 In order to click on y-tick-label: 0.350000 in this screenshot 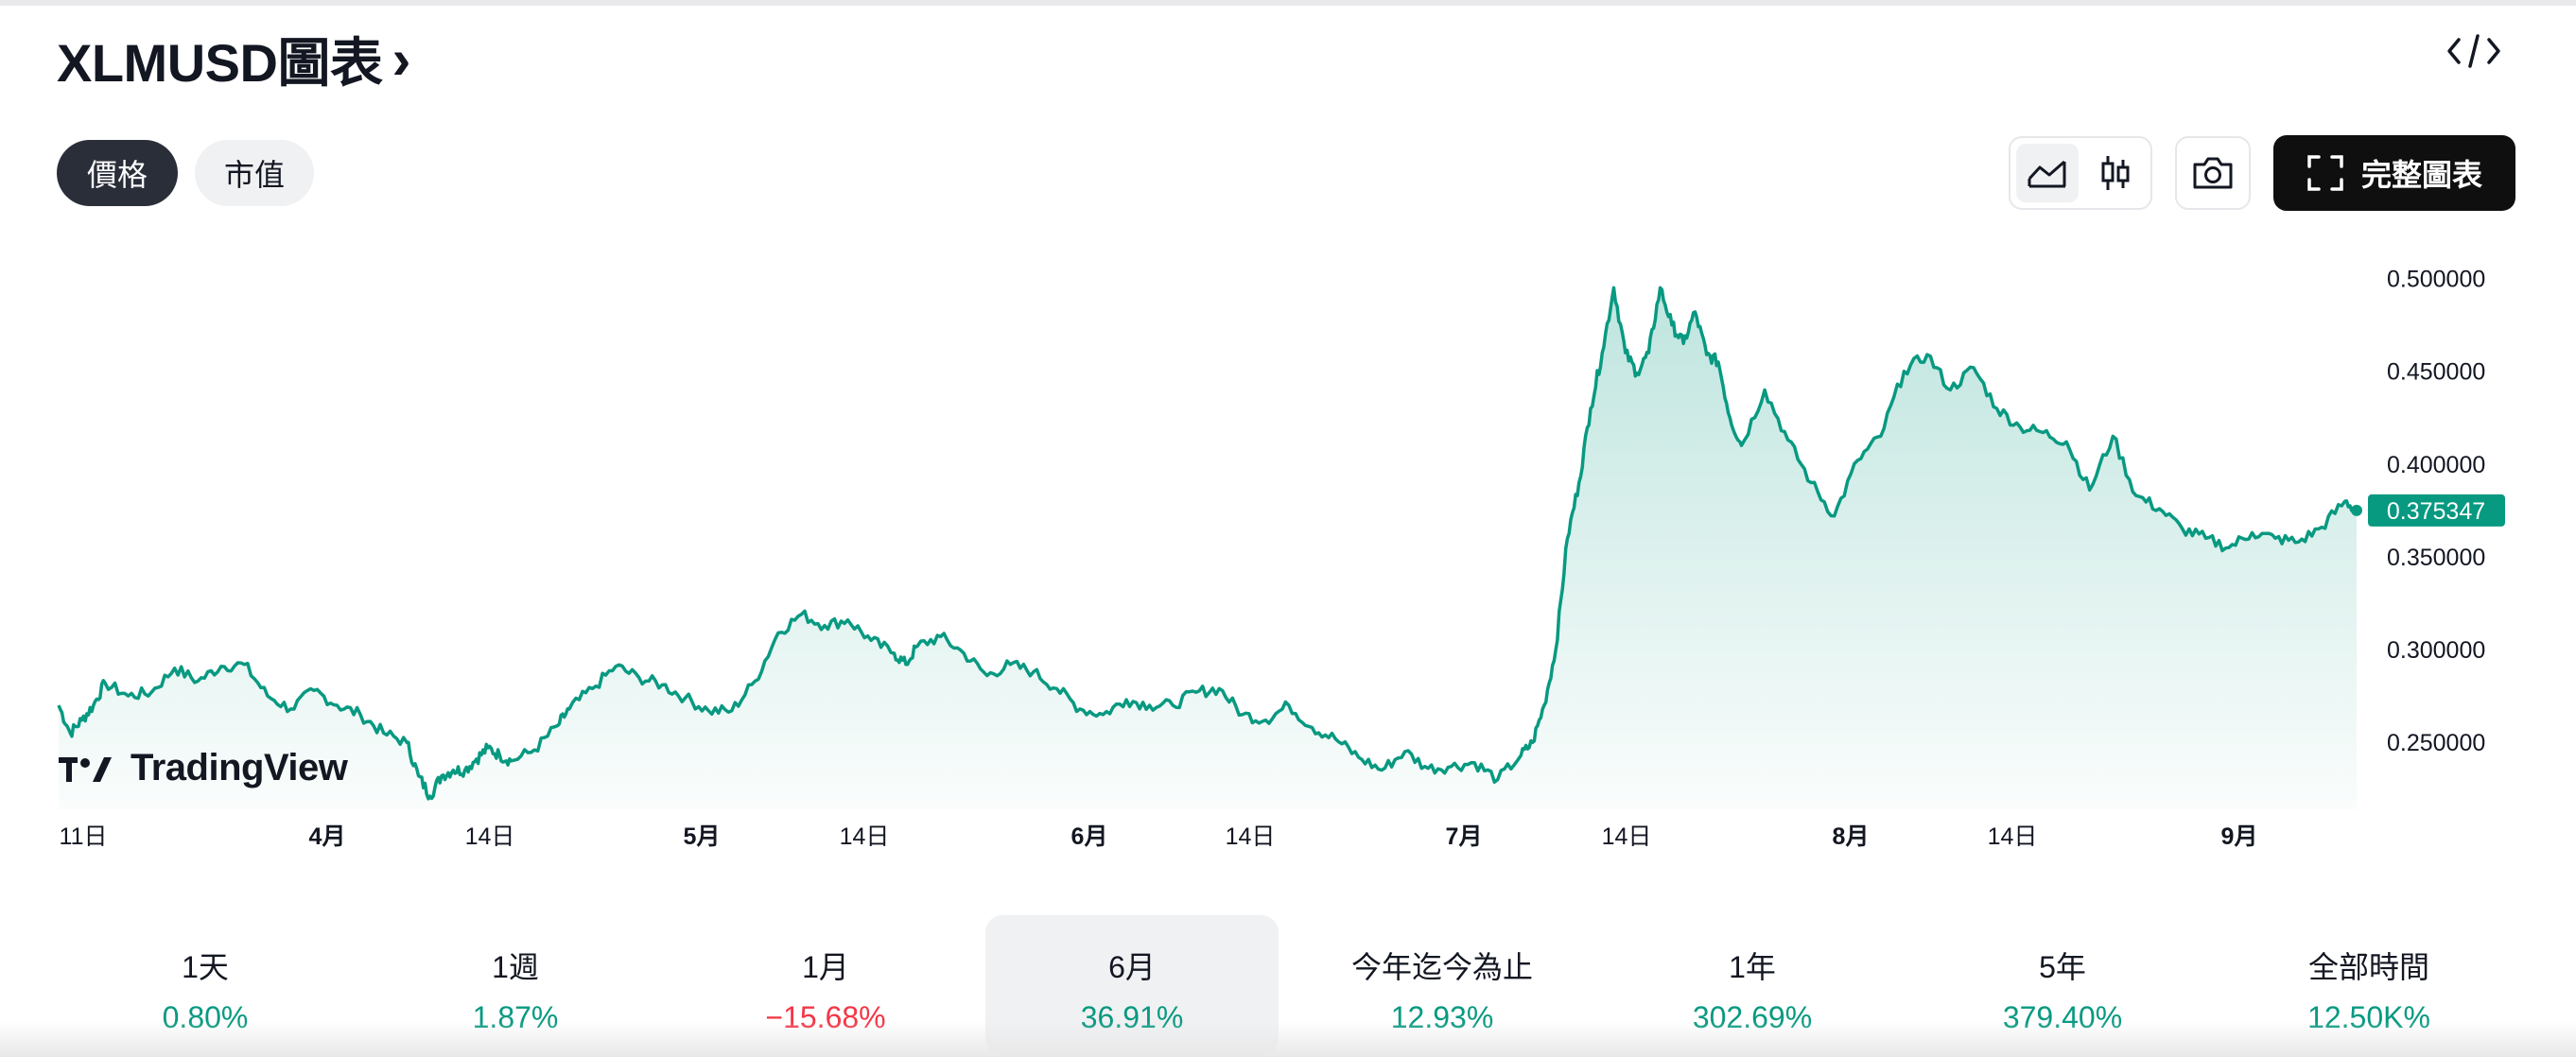, I will do `click(2436, 558)`.